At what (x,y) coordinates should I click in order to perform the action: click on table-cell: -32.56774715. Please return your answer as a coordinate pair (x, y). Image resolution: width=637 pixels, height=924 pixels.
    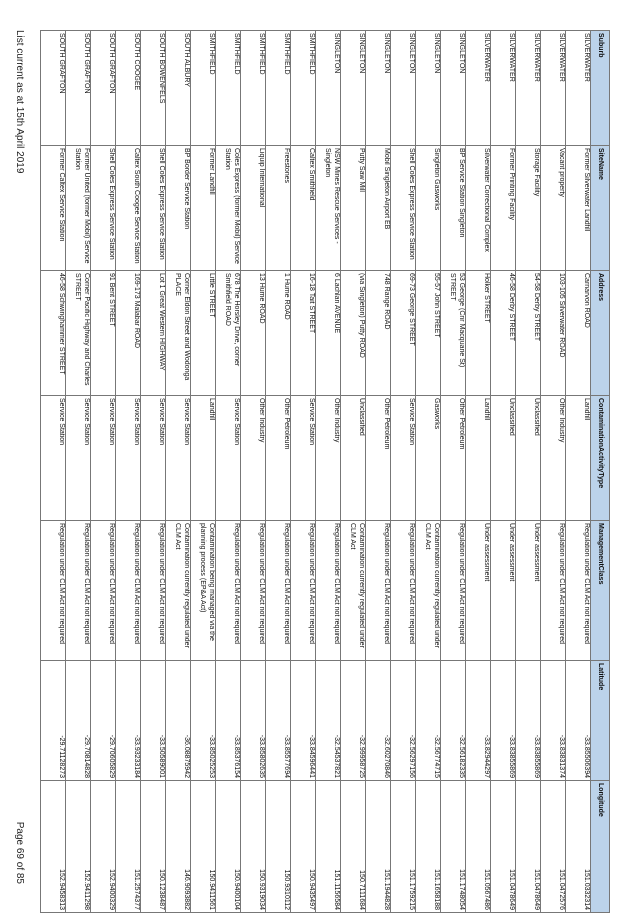
    Looking at the image, I should click on (428, 720).